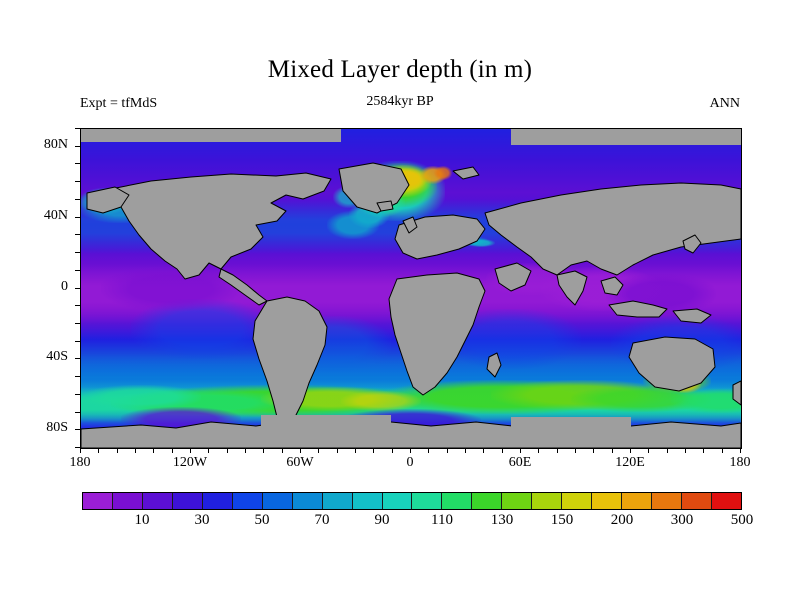 Image resolution: width=800 pixels, height=600 pixels. I want to click on landmass-new-zealand, so click(736, 393).